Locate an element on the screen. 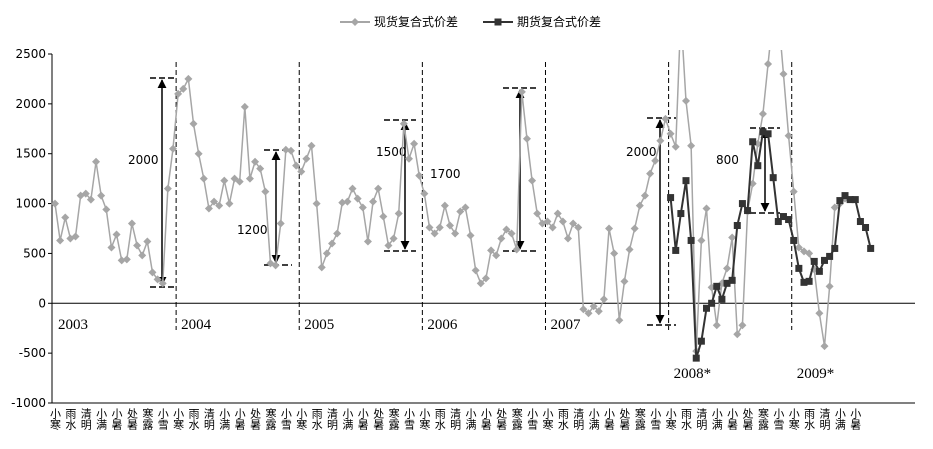 Image resolution: width=933 pixels, height=449 pixels. y-tick-label: 2500 is located at coordinates (30, 54).